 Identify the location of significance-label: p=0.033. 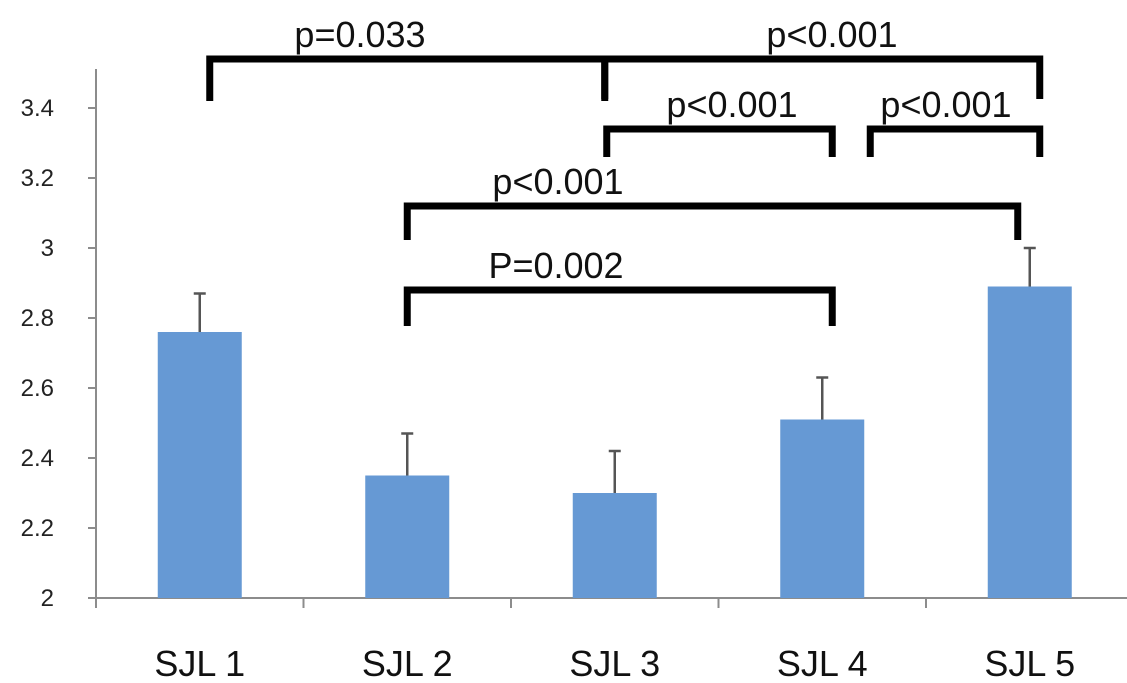
(359, 34).